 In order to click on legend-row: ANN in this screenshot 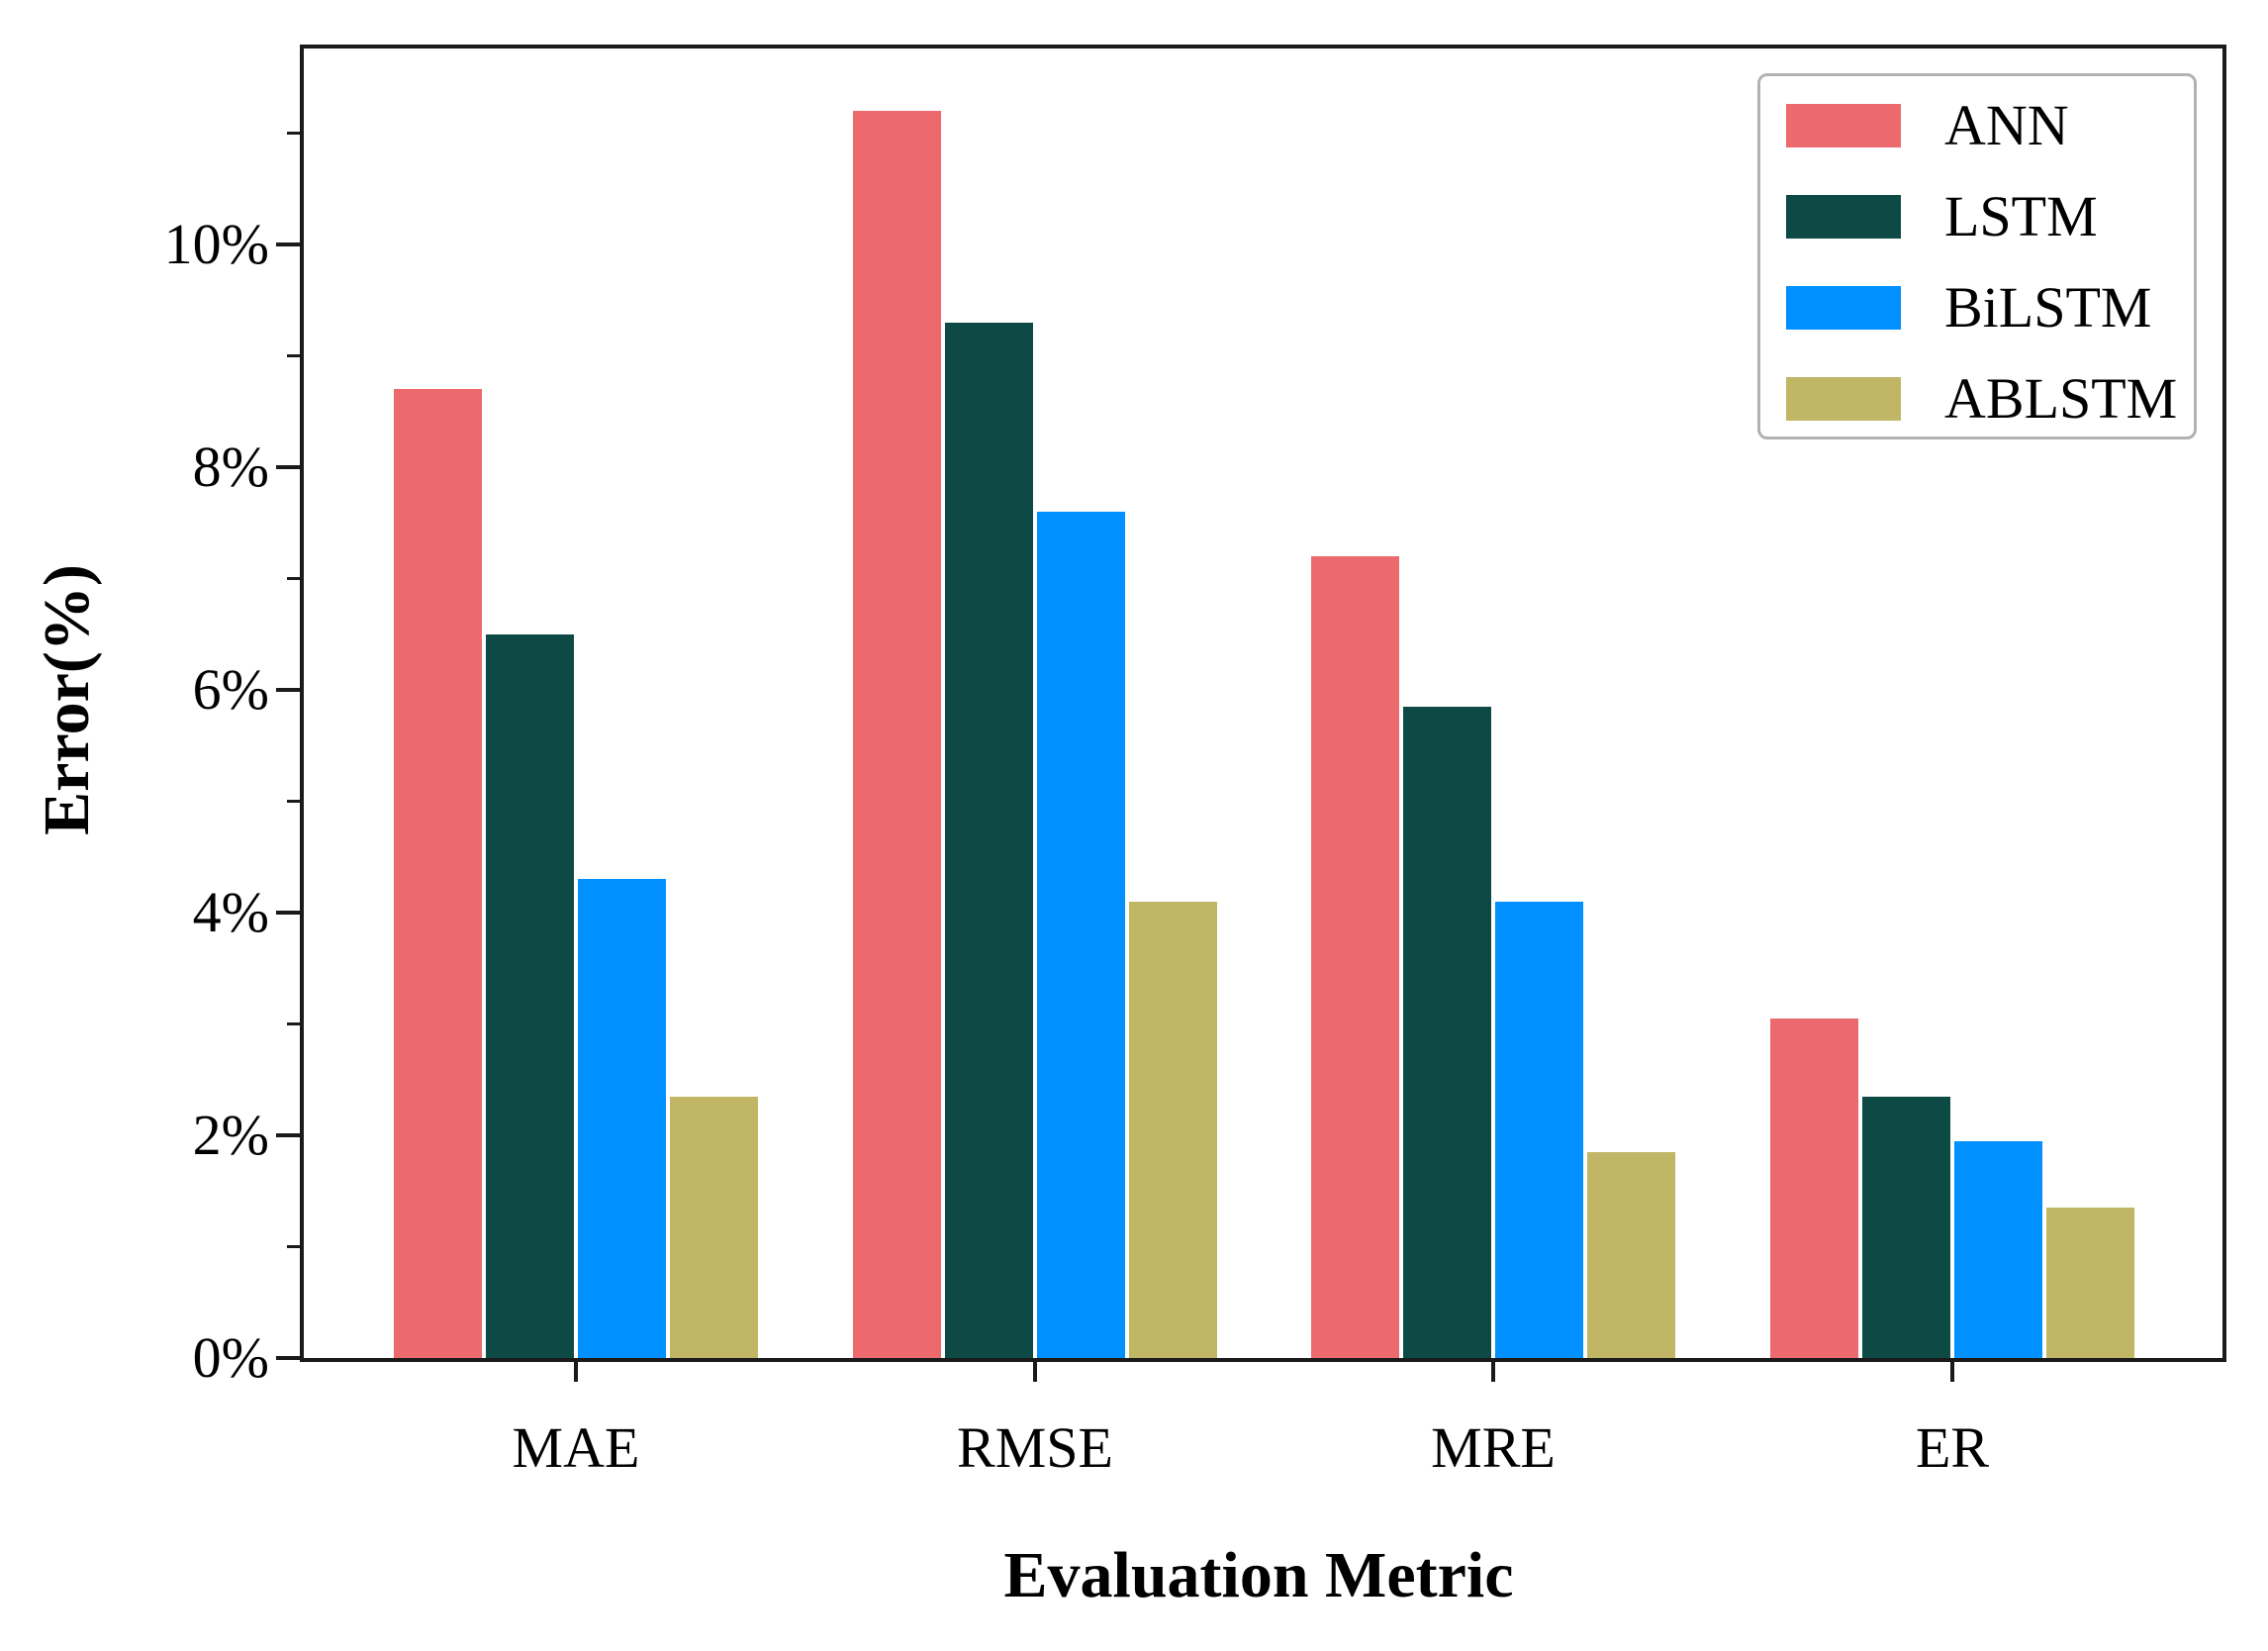, I will do `click(1977, 125)`.